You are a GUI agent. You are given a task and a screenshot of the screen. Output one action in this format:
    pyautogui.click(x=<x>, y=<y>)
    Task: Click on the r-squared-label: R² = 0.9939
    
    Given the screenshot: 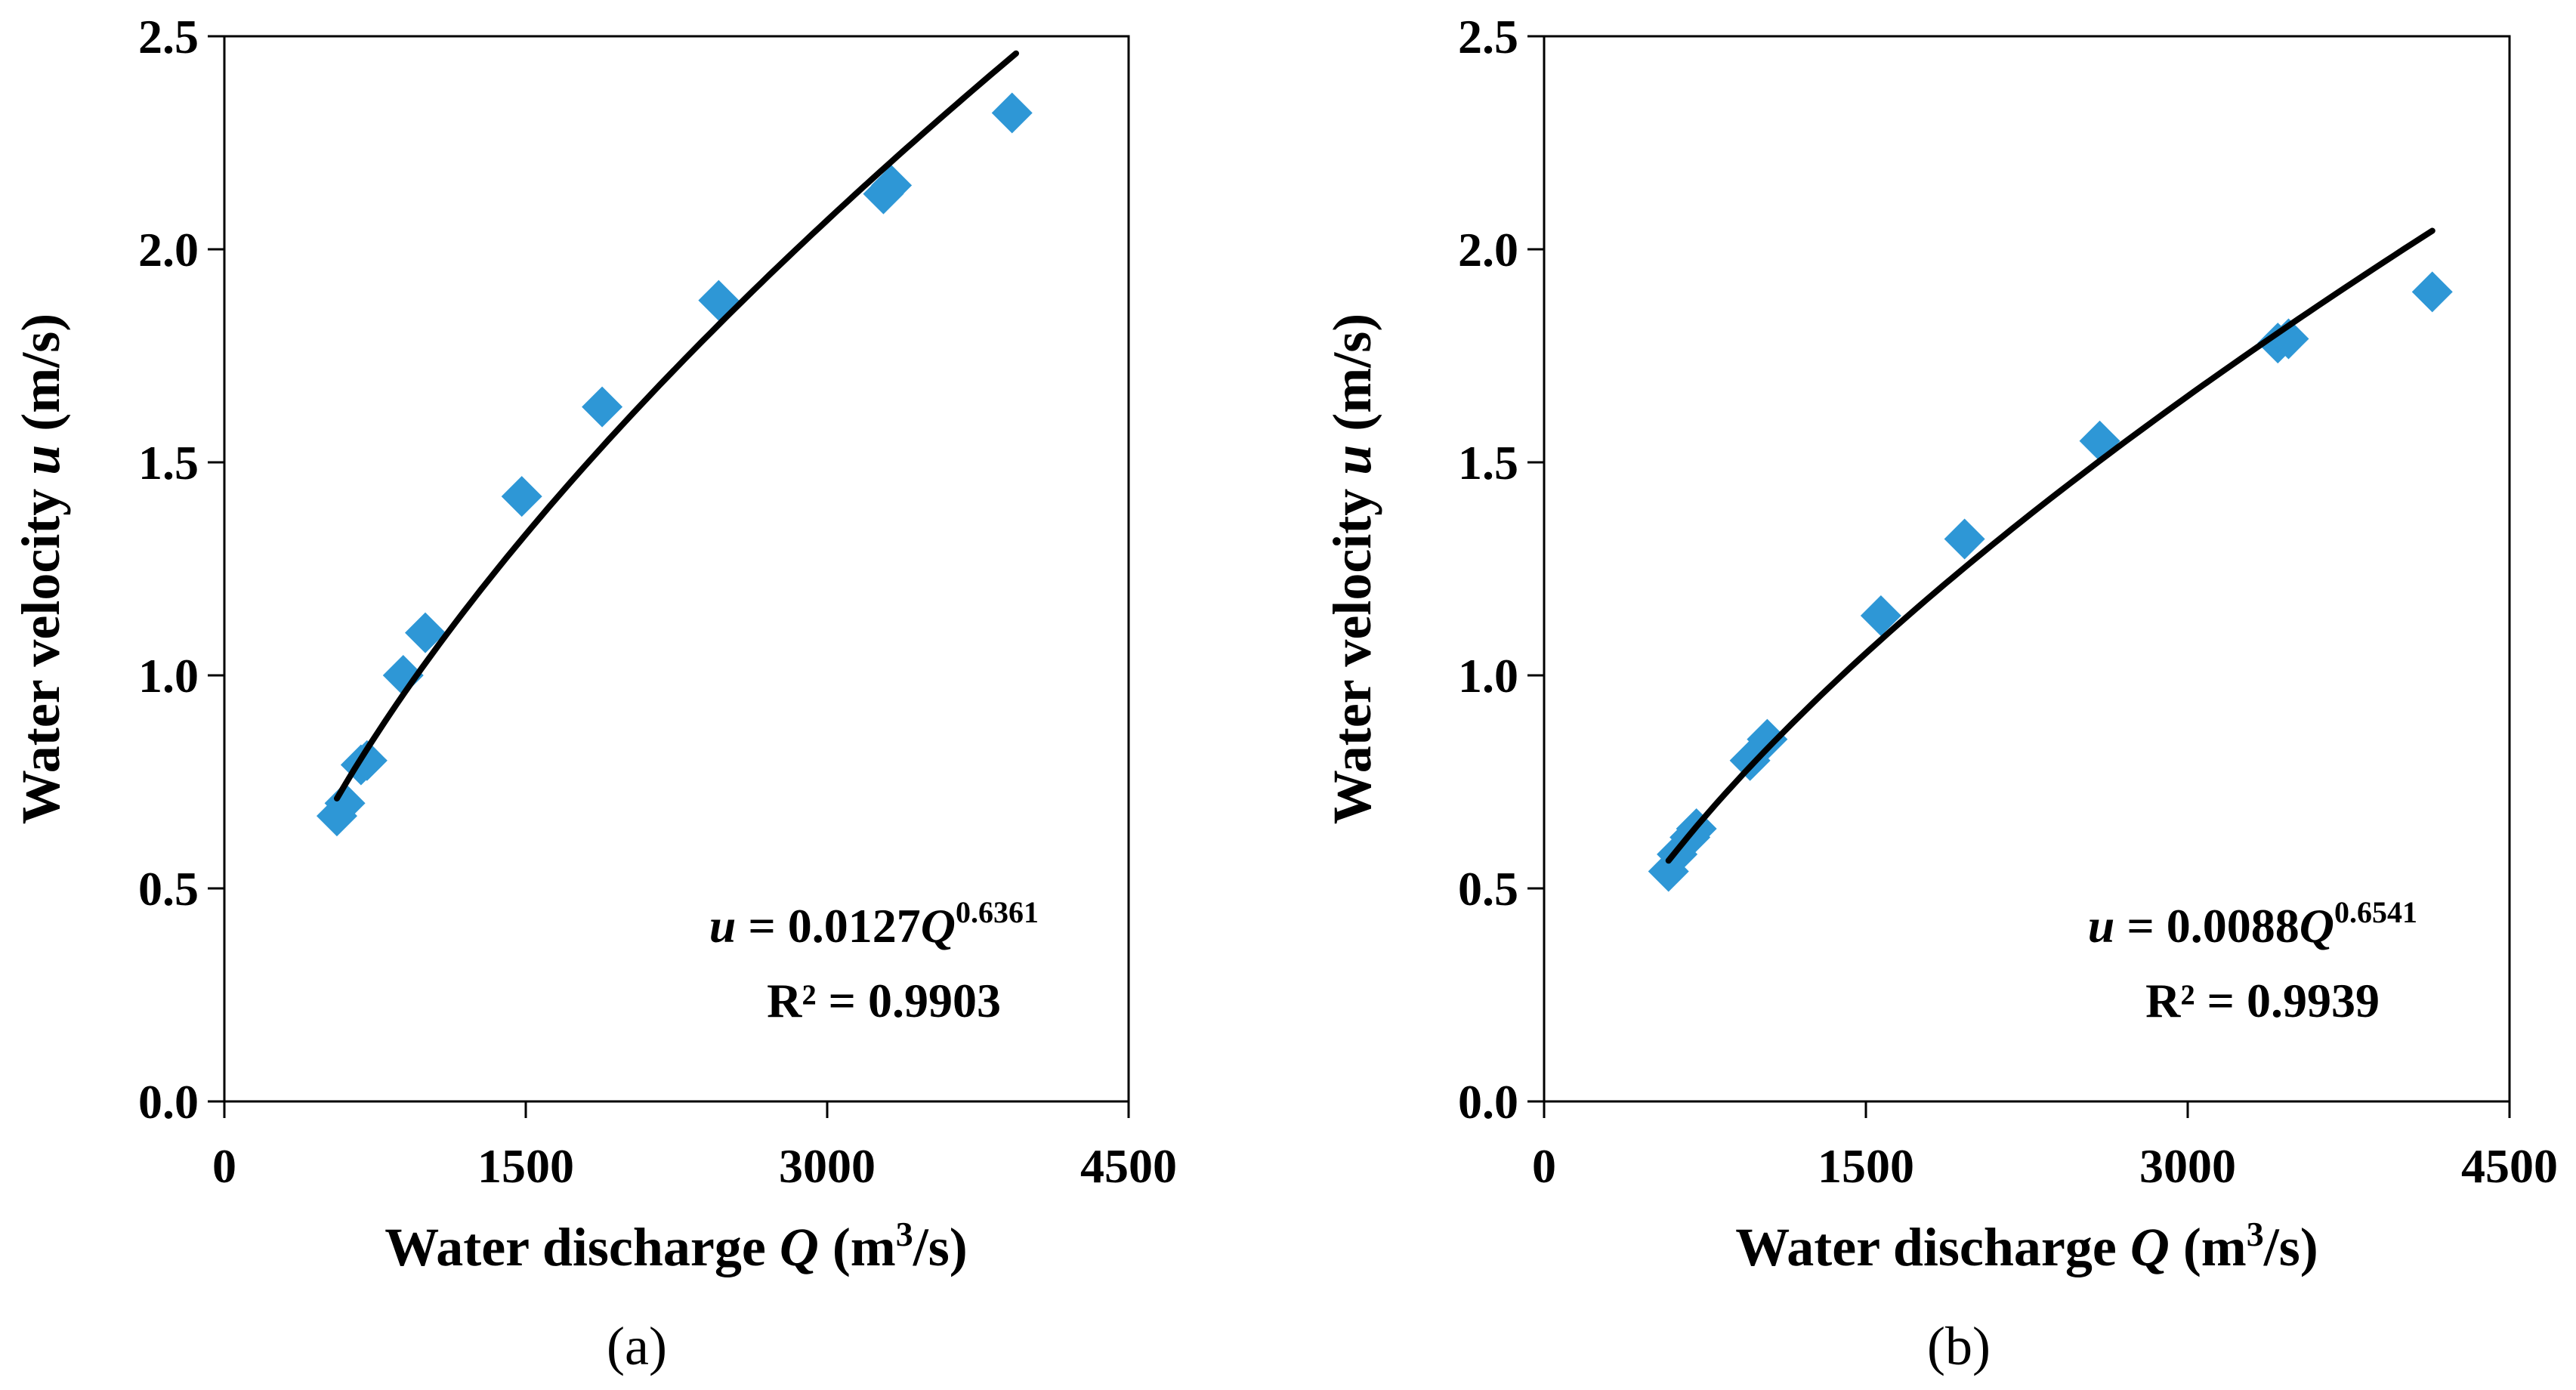 What is the action you would take?
    pyautogui.click(x=2262, y=1000)
    